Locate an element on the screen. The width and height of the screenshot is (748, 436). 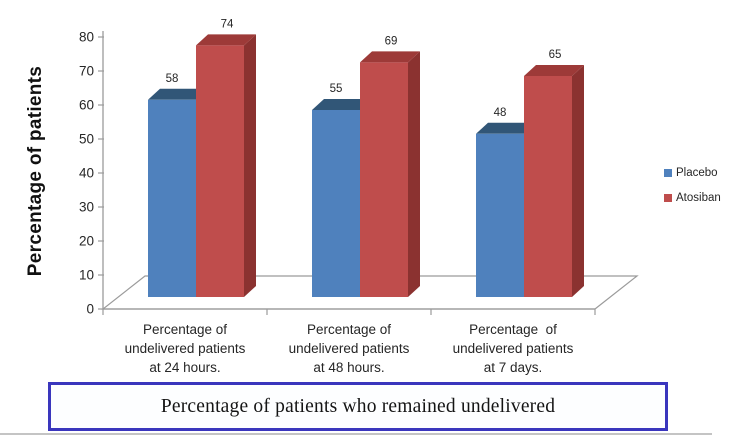
legend: Placebo Atosiban is located at coordinates (692, 192).